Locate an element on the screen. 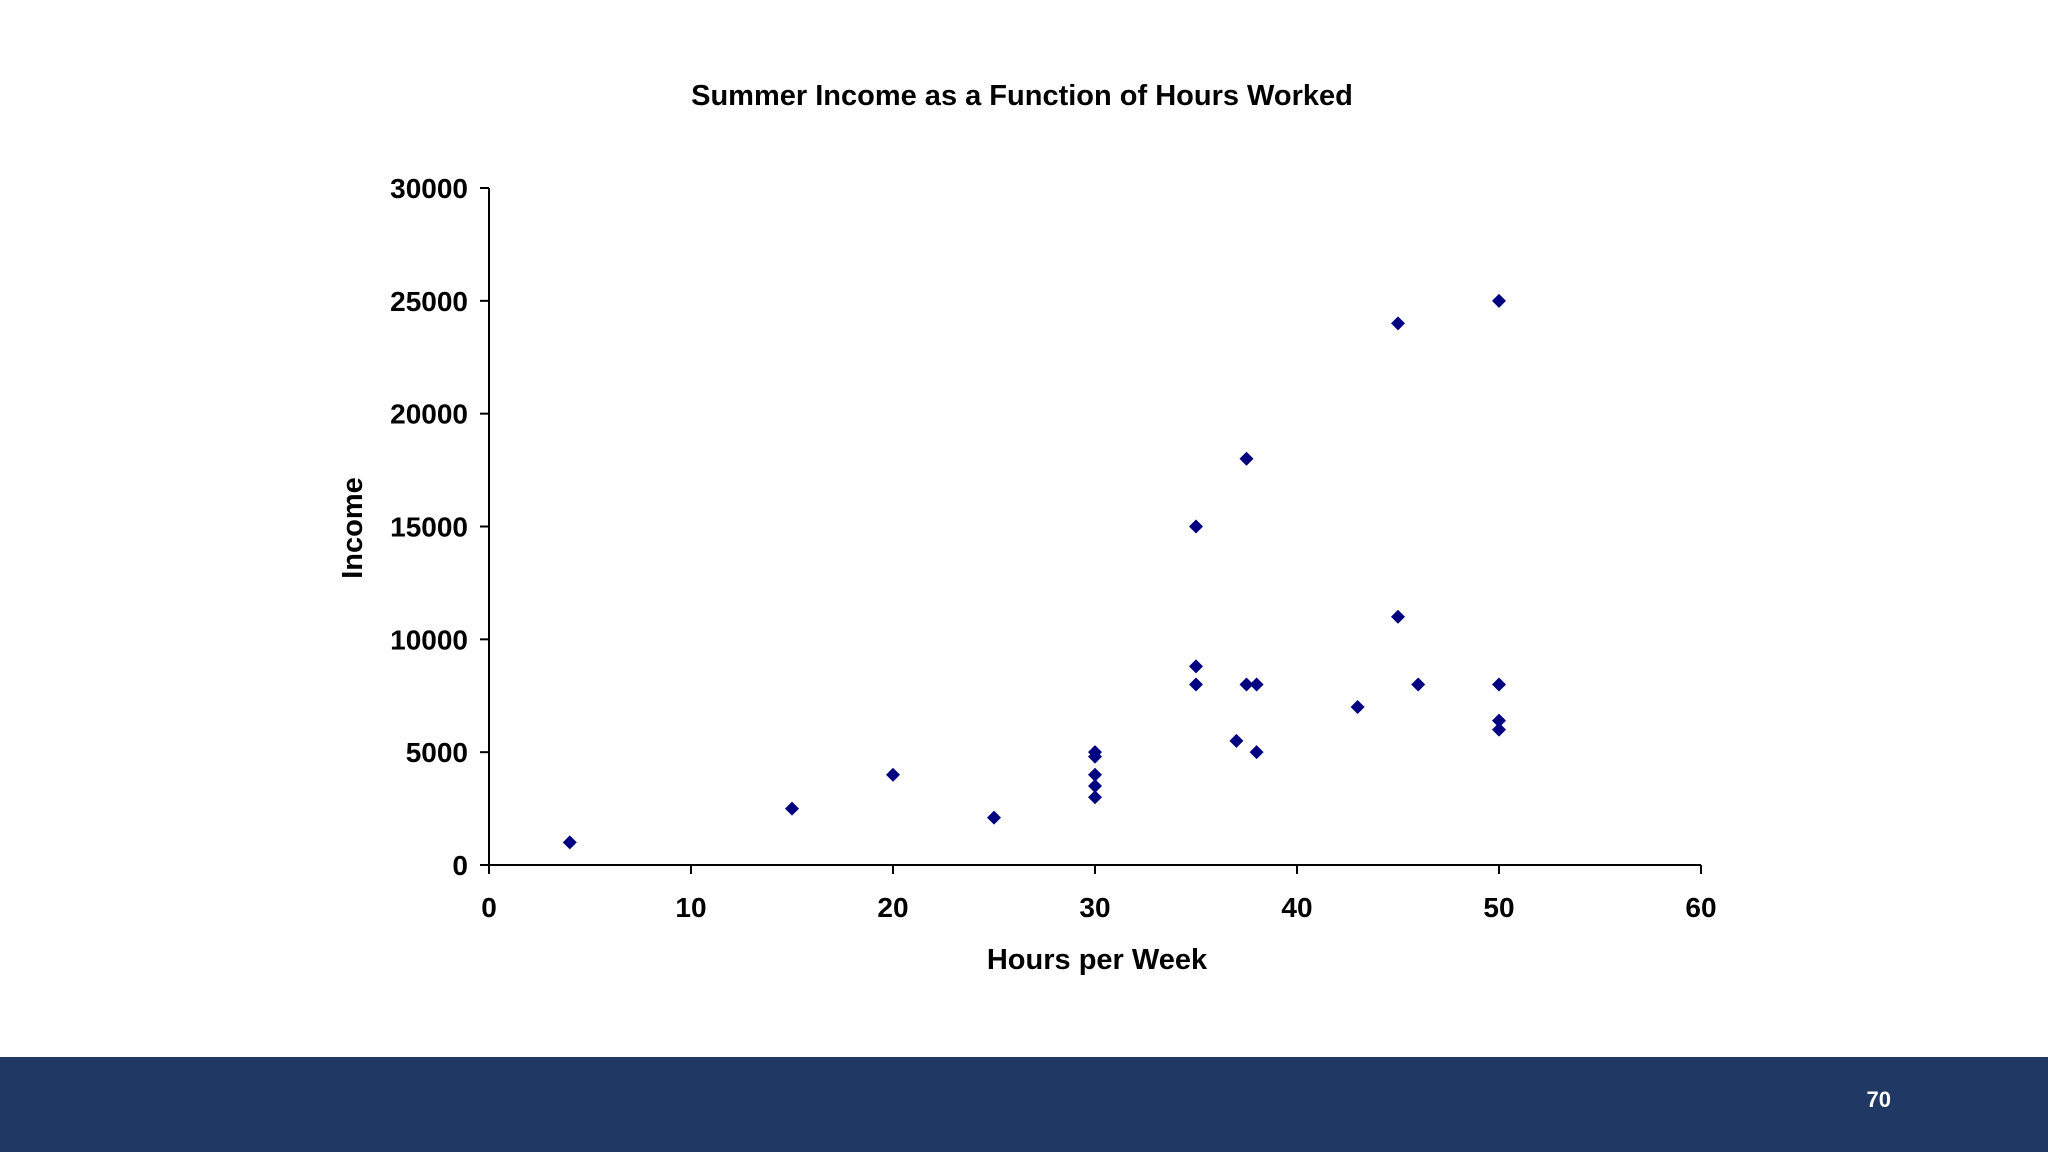 This screenshot has height=1152, width=2048. page-number: 70 is located at coordinates (1878, 1099).